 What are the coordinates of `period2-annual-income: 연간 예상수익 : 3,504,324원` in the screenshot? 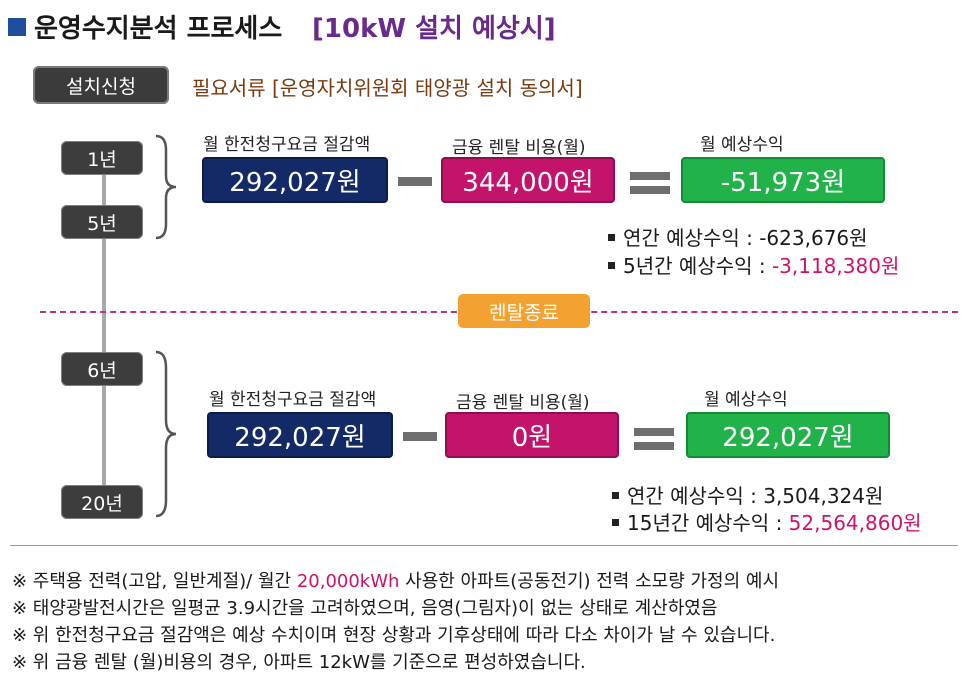 It's located at (747, 494).